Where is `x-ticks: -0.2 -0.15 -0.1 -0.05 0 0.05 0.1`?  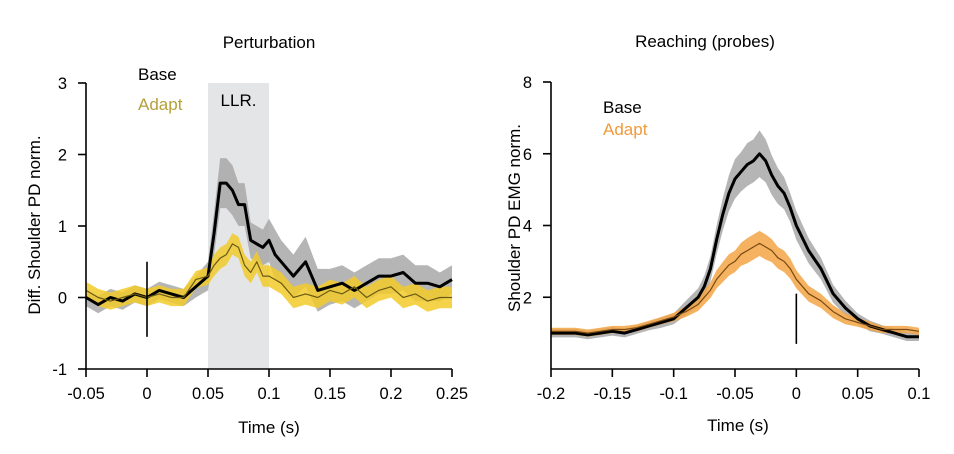 x-ticks: -0.2 -0.15 -0.1 -0.05 0 0.05 0.1 is located at coordinates (734, 386).